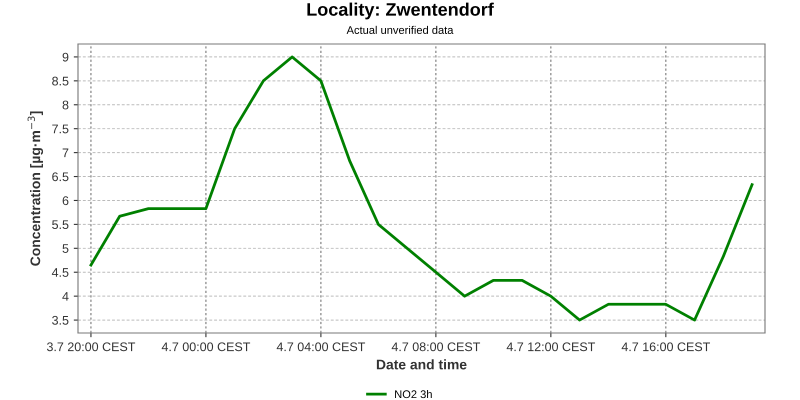 The image size is (800, 400). I want to click on y-tick-label: 3.5, so click(60, 320).